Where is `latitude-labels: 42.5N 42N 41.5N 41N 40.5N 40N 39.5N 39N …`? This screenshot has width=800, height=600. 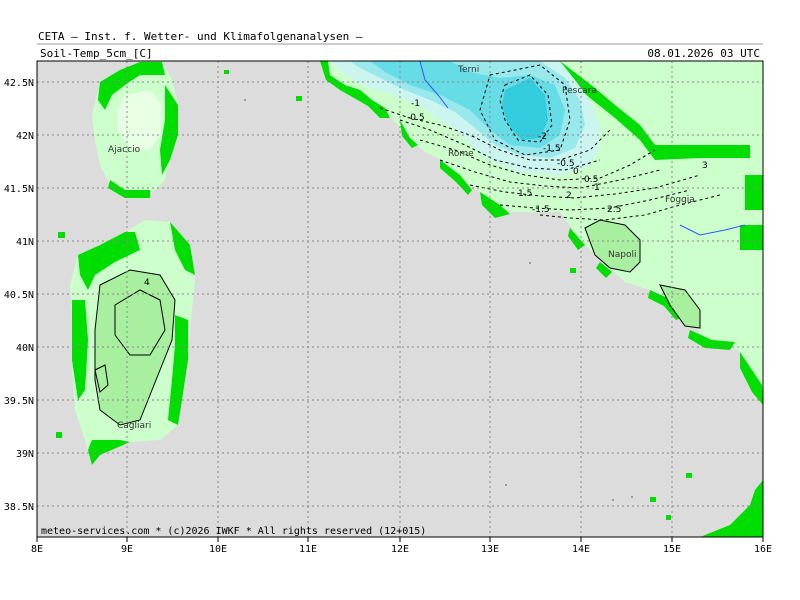
latitude-labels: 42.5N 42N 41.5N 41N 40.5N 40N 39.5N 39N … is located at coordinates (19, 295).